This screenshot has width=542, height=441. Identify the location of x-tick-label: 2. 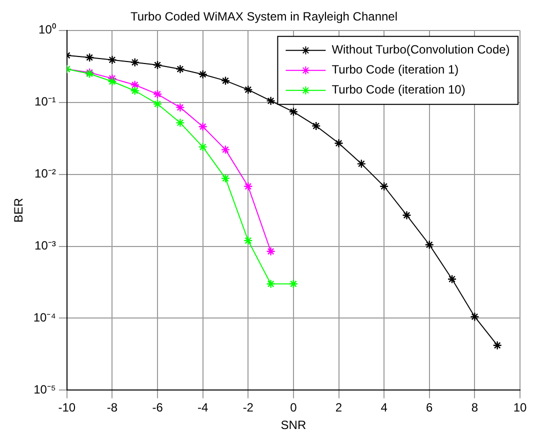
(338, 407).